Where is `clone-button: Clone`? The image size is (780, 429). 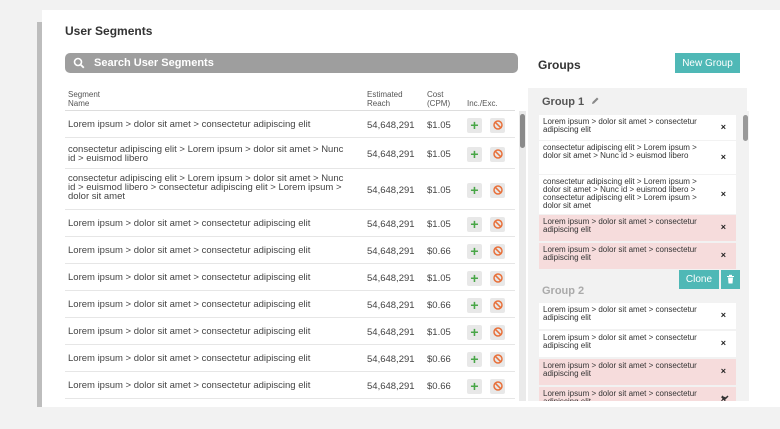
clone-button: Clone is located at coordinates (699, 279).